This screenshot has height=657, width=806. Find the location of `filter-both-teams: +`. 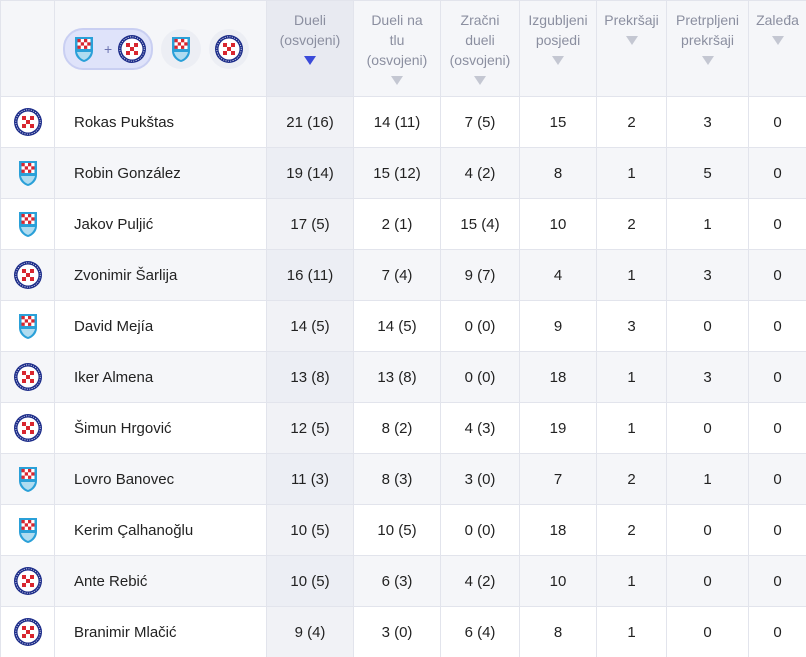

filter-both-teams: + is located at coordinates (108, 48).